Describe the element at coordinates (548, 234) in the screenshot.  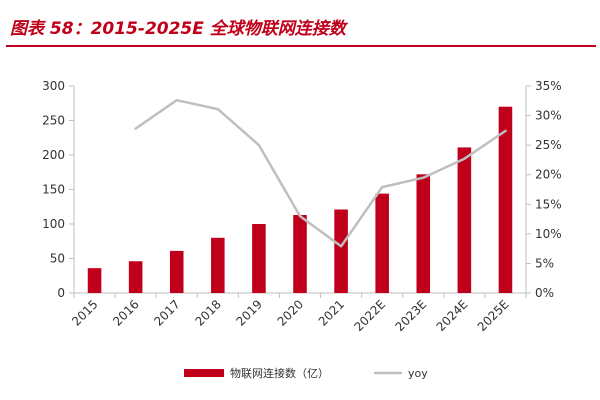
I see `right-tick-label: 10%` at that location.